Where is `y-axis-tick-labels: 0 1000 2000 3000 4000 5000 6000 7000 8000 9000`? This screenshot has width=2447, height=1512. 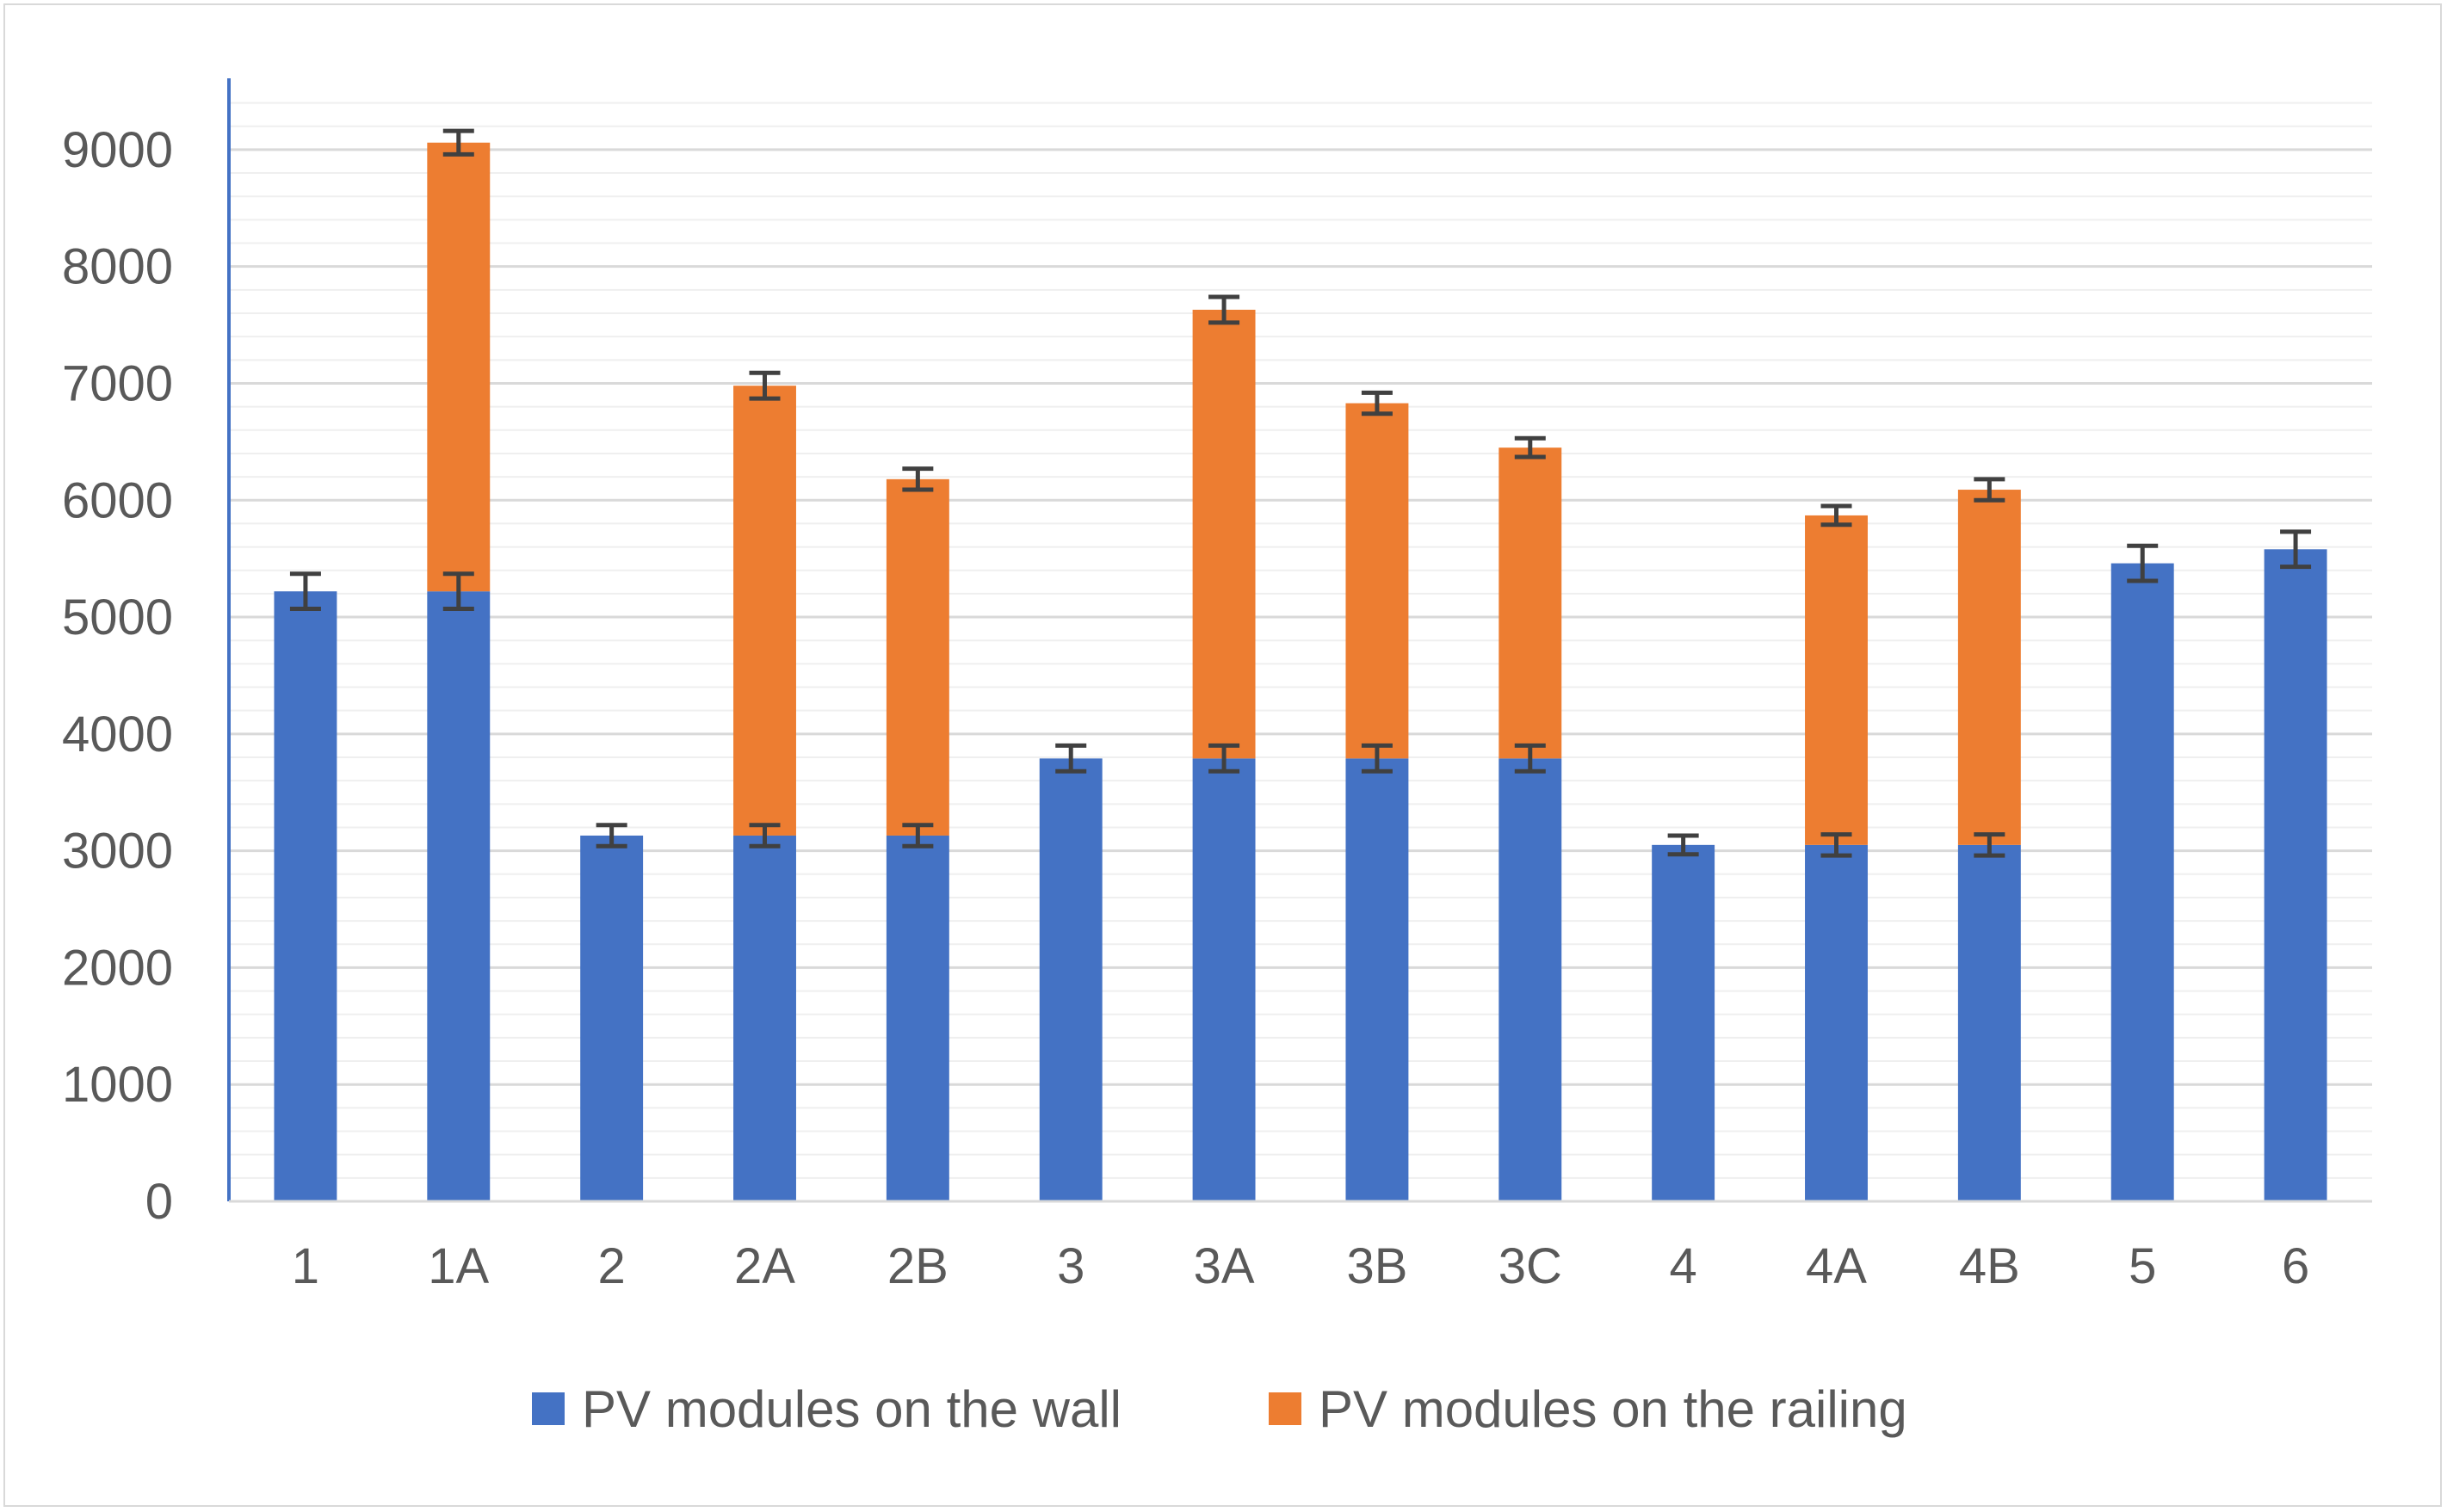
y-axis-tick-labels: 0 1000 2000 3000 4000 5000 6000 7000 8000 9000 is located at coordinates (118, 676).